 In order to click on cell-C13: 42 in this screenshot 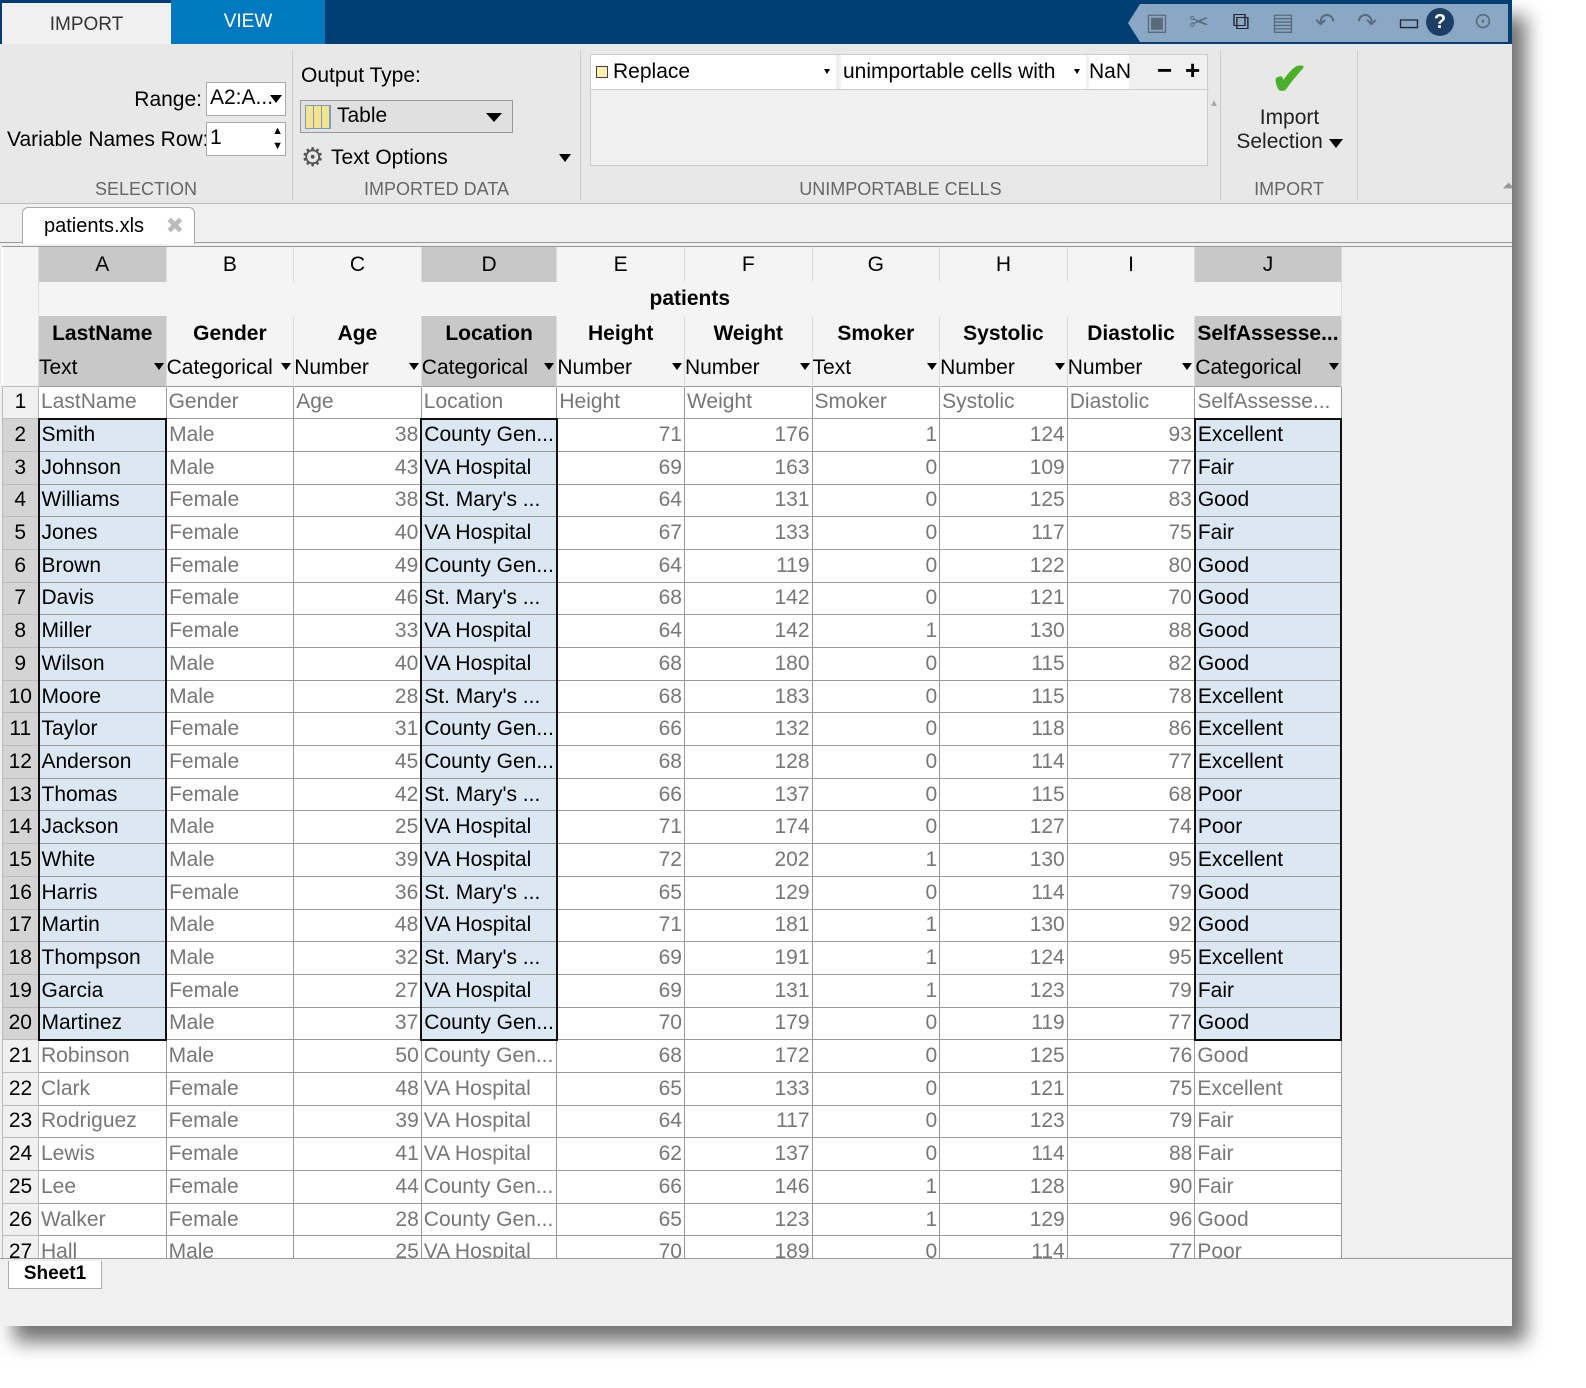, I will do `click(357, 794)`.